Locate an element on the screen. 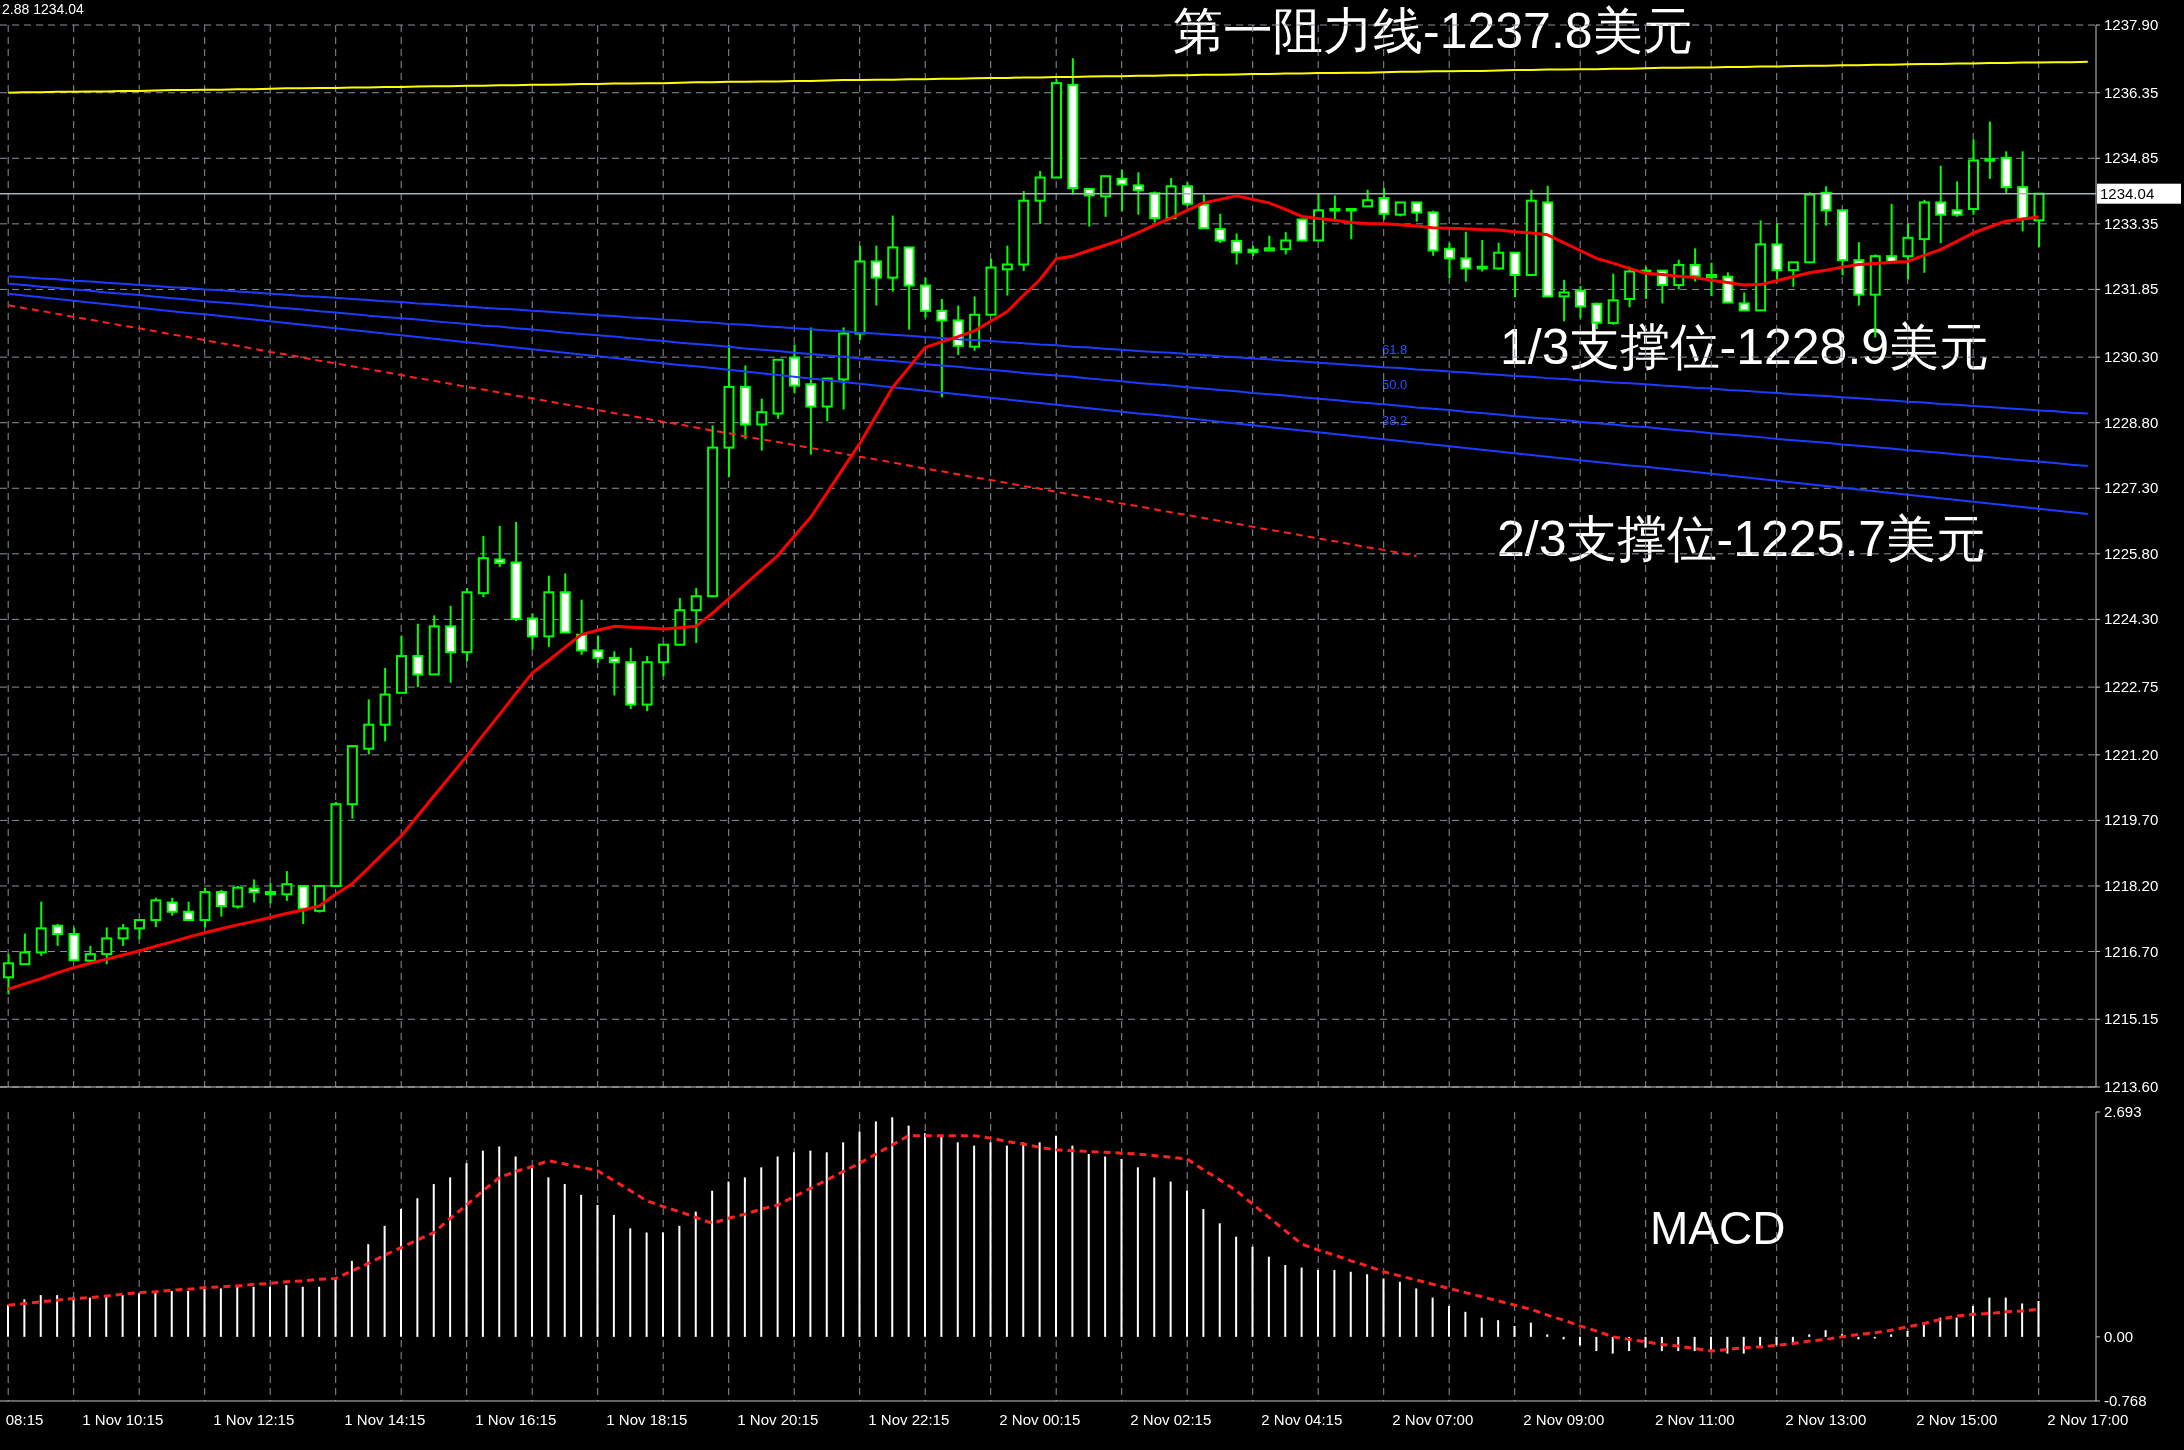  y-tick-label: 1218.20 is located at coordinates (2131, 885).